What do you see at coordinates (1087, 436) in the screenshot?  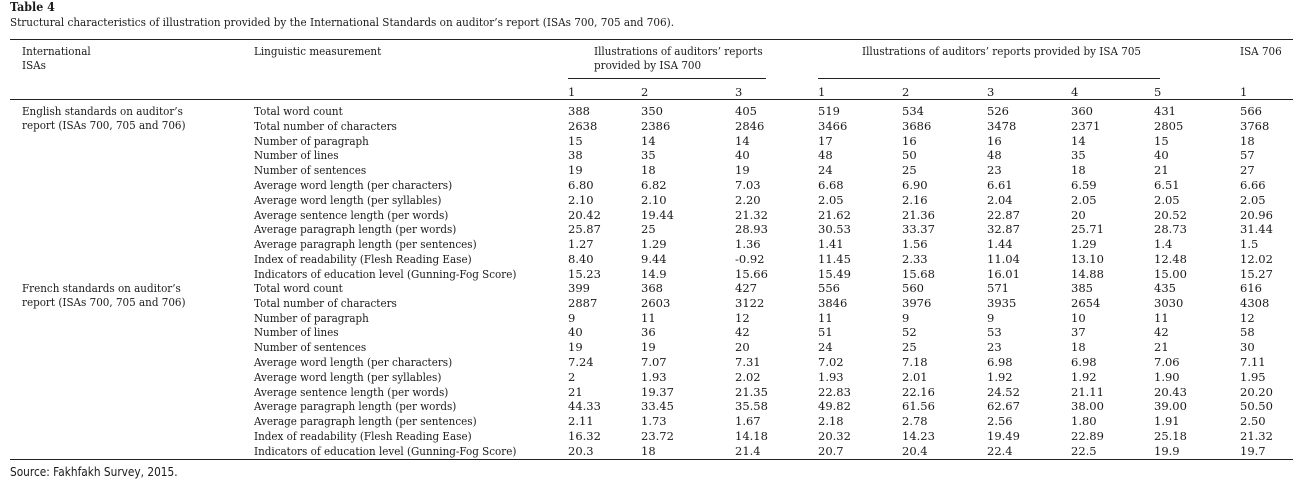 I see `table-cell: 22.89` at bounding box center [1087, 436].